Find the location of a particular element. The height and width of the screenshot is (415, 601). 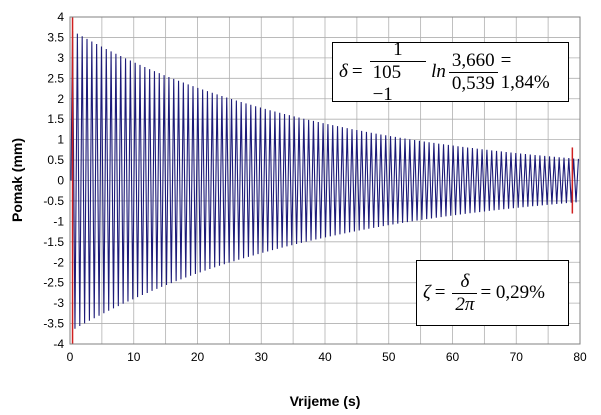

zeta-frac-num: δ is located at coordinates (465, 281).